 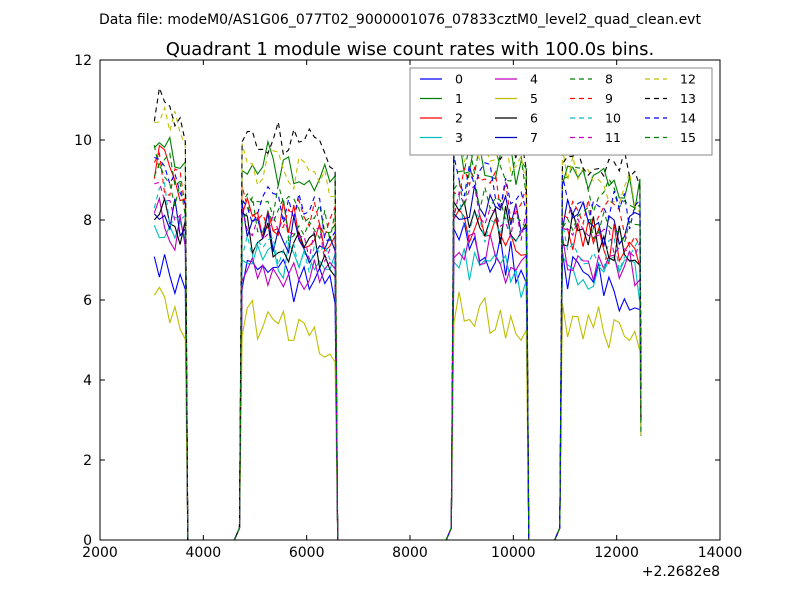 What do you see at coordinates (613, 137) in the screenshot?
I see `legend-entry: 11` at bounding box center [613, 137].